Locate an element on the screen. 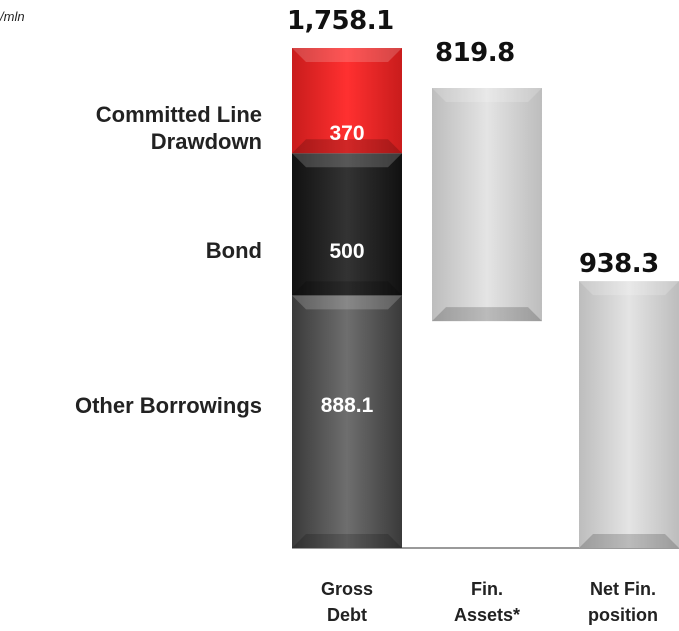 This screenshot has width=679, height=631. bar-bond is located at coordinates (347, 224).